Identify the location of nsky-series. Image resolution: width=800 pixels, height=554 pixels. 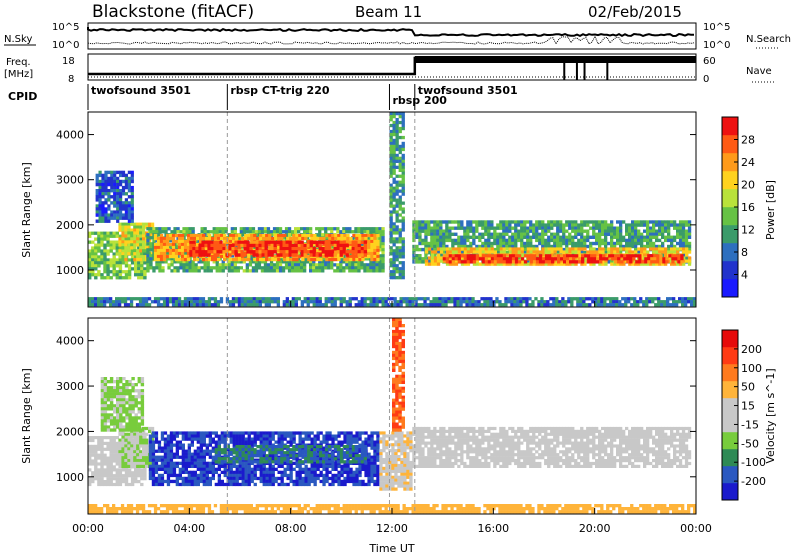
(391, 36).